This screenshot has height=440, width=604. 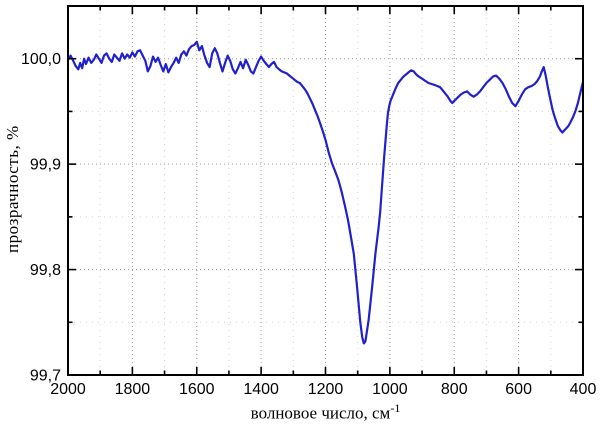 What do you see at coordinates (518, 389) in the screenshot?
I see `x-tick-label-600: 600` at bounding box center [518, 389].